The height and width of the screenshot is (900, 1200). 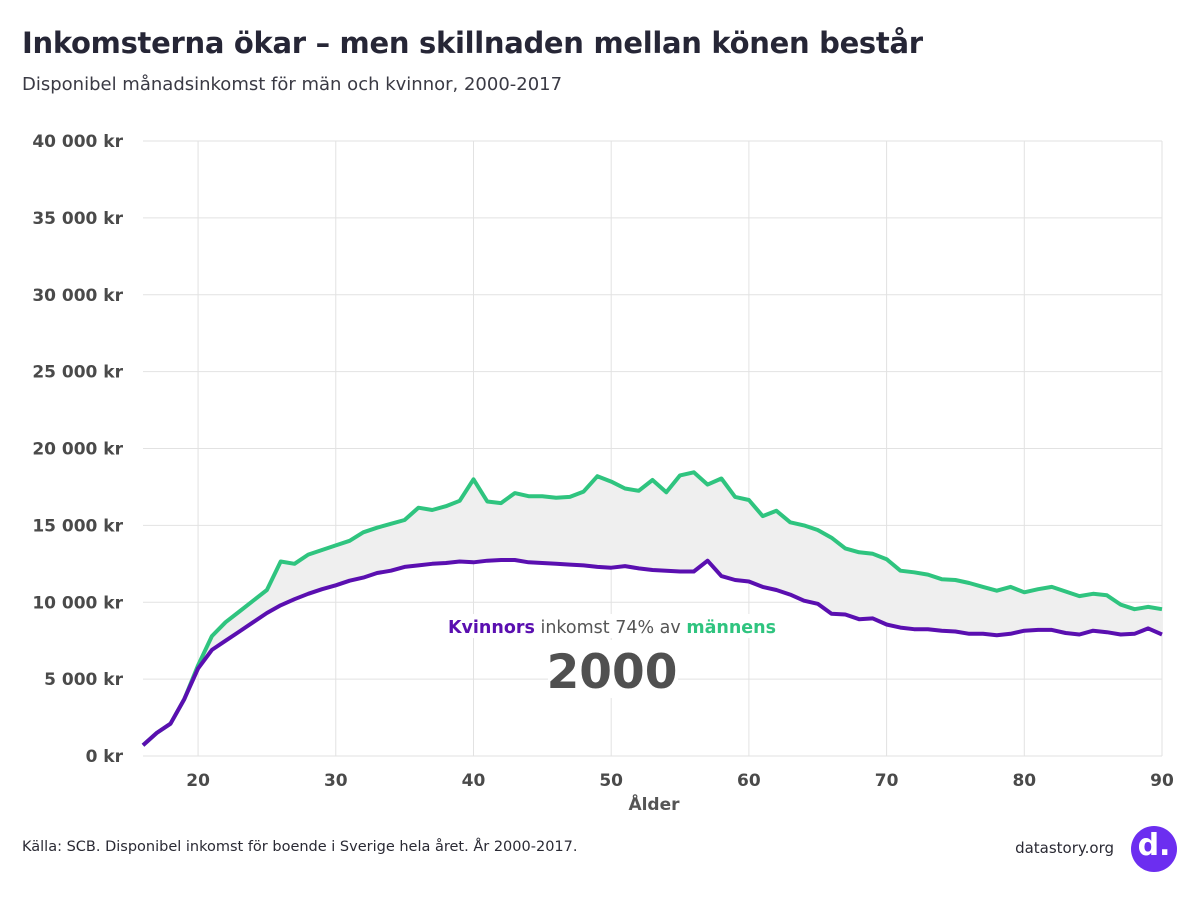 What do you see at coordinates (77, 296) in the screenshot?
I see `y-tick-label: 30 000 kr` at bounding box center [77, 296].